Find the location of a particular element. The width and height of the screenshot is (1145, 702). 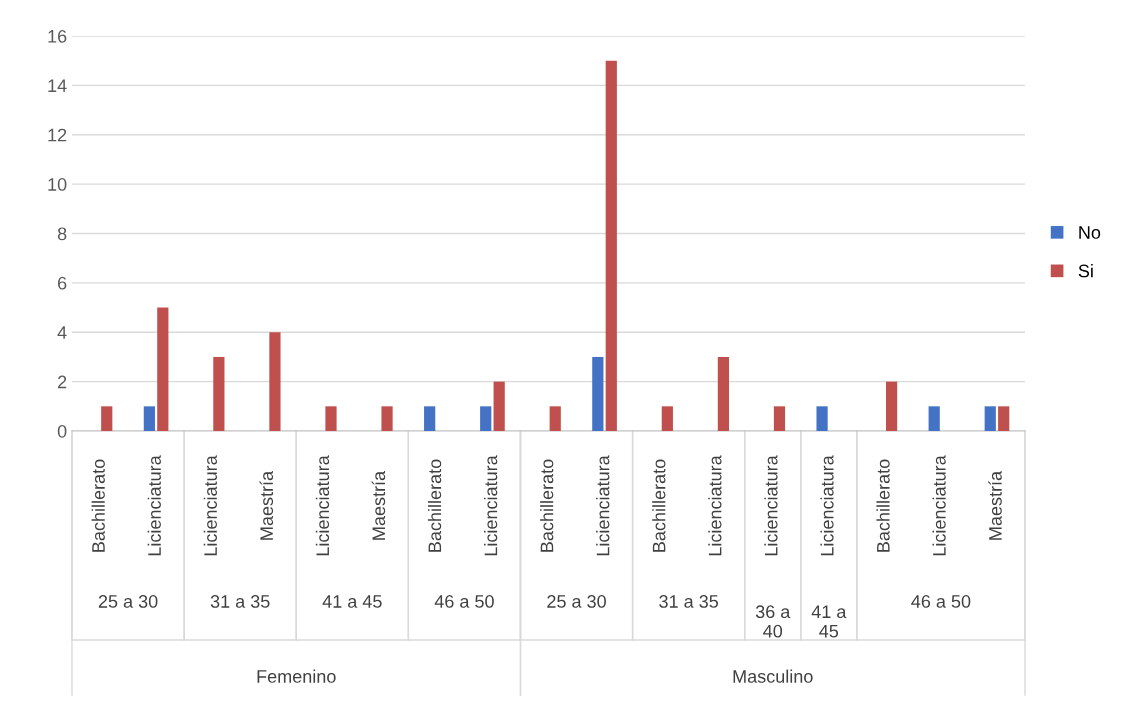

text: Femenino is located at coordinates (296, 676).